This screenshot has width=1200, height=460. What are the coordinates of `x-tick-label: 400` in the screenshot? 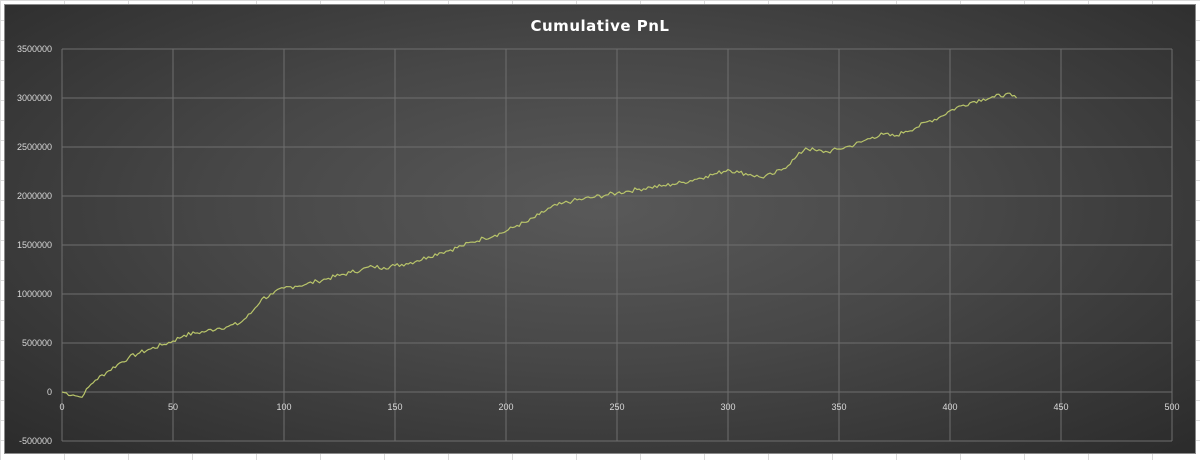 It's located at (949, 407).